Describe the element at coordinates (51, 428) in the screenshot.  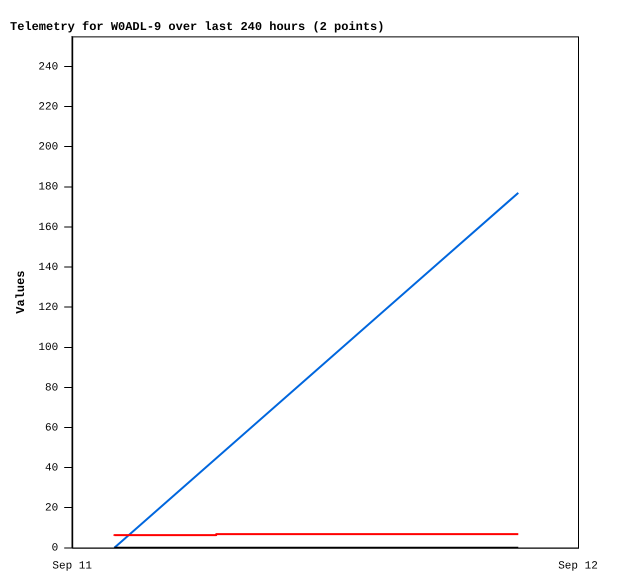
I see `y-tick-label: 60` at that location.